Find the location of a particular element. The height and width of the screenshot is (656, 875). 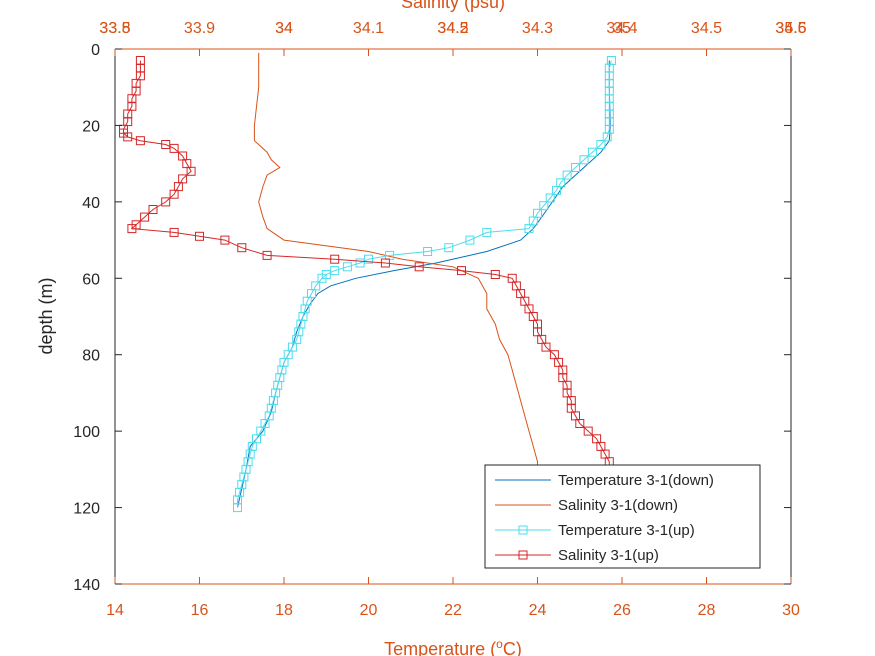

y-tick-label: 140 is located at coordinates (86, 585).